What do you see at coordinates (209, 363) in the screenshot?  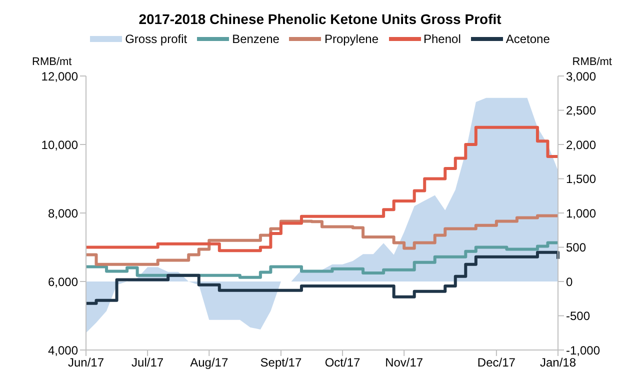 I see `x-tick-label: Aug/17` at bounding box center [209, 363].